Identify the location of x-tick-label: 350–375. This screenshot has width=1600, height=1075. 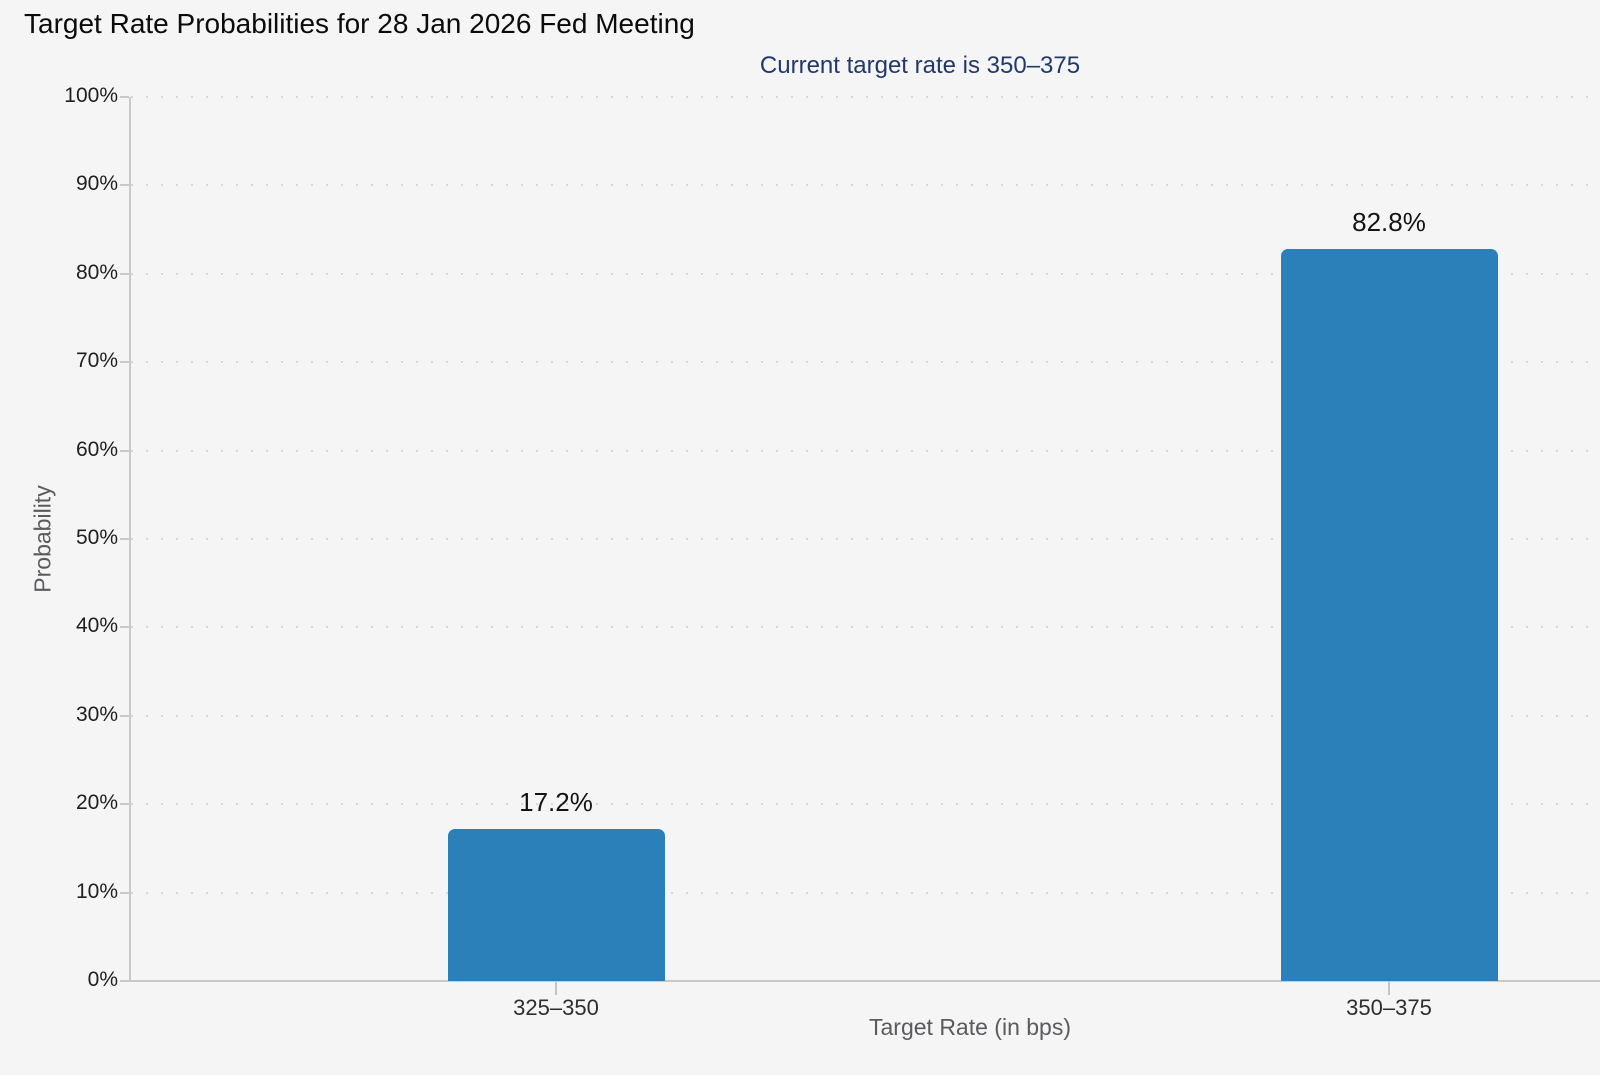
(1389, 1007).